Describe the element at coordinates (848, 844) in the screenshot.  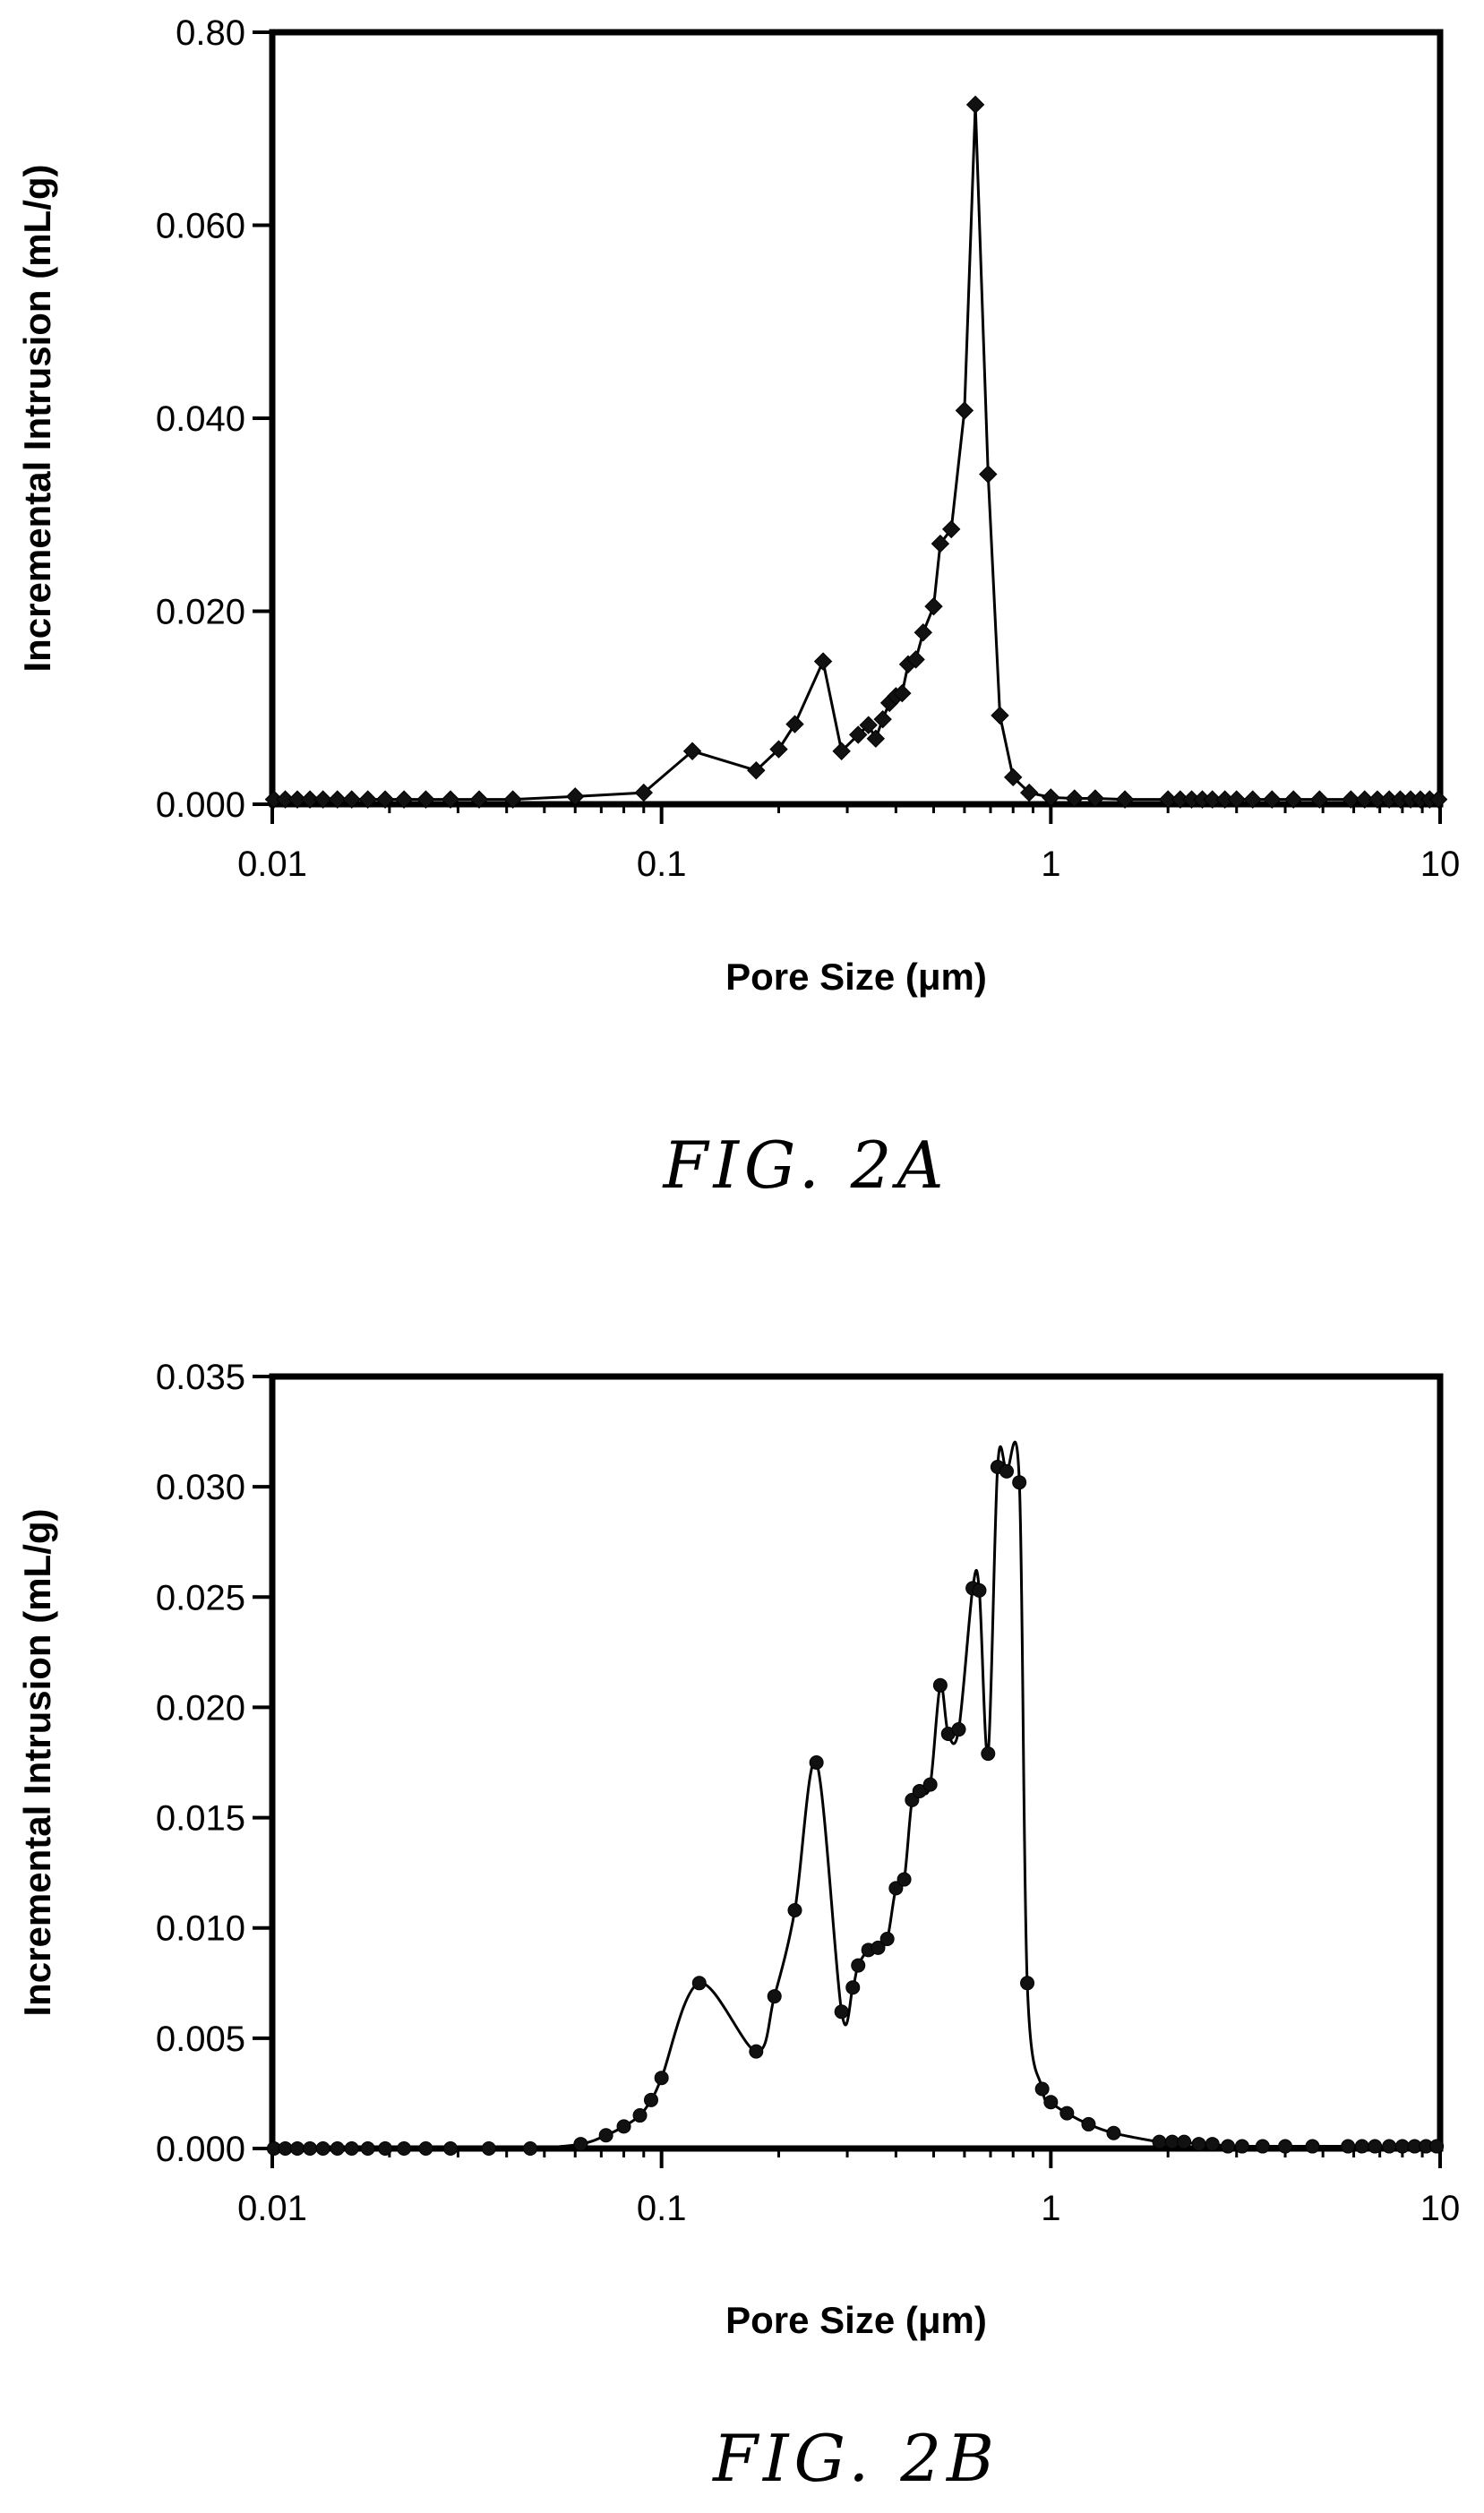
I see `x-axis-ticks: 0.01 0.1 1 10` at that location.